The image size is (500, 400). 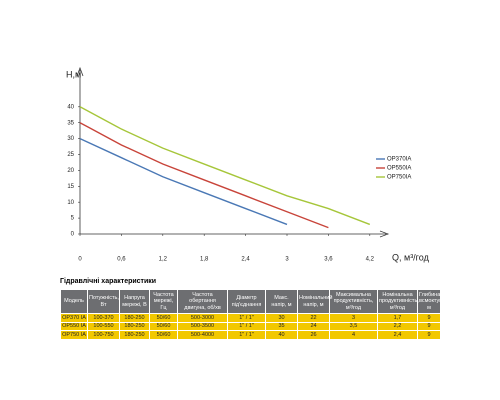 What do you see at coordinates (411, 257) in the screenshot?
I see `x-axis-title: Q, м³/год` at bounding box center [411, 257].